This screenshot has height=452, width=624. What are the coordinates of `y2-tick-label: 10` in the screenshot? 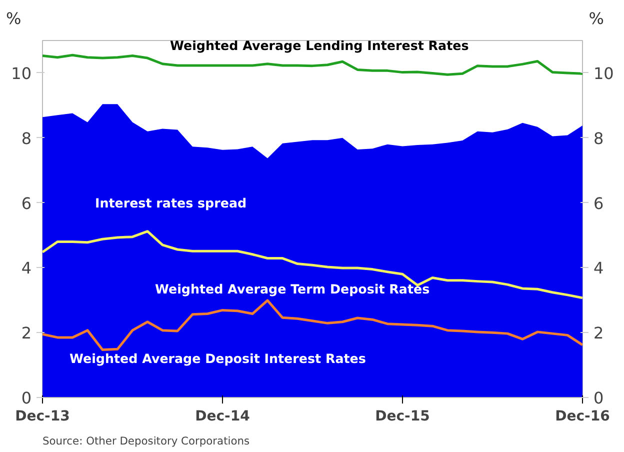 It's located at (604, 73).